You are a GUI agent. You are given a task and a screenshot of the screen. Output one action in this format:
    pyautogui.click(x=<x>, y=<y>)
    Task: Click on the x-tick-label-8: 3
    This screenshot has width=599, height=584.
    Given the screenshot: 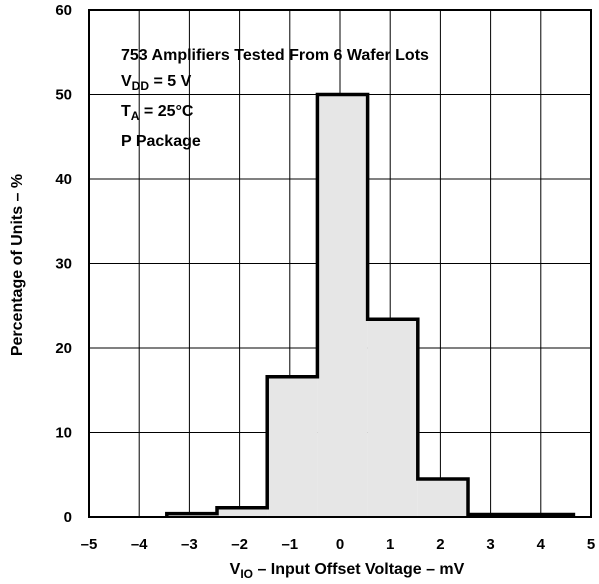 What is the action you would take?
    pyautogui.click(x=490, y=544)
    